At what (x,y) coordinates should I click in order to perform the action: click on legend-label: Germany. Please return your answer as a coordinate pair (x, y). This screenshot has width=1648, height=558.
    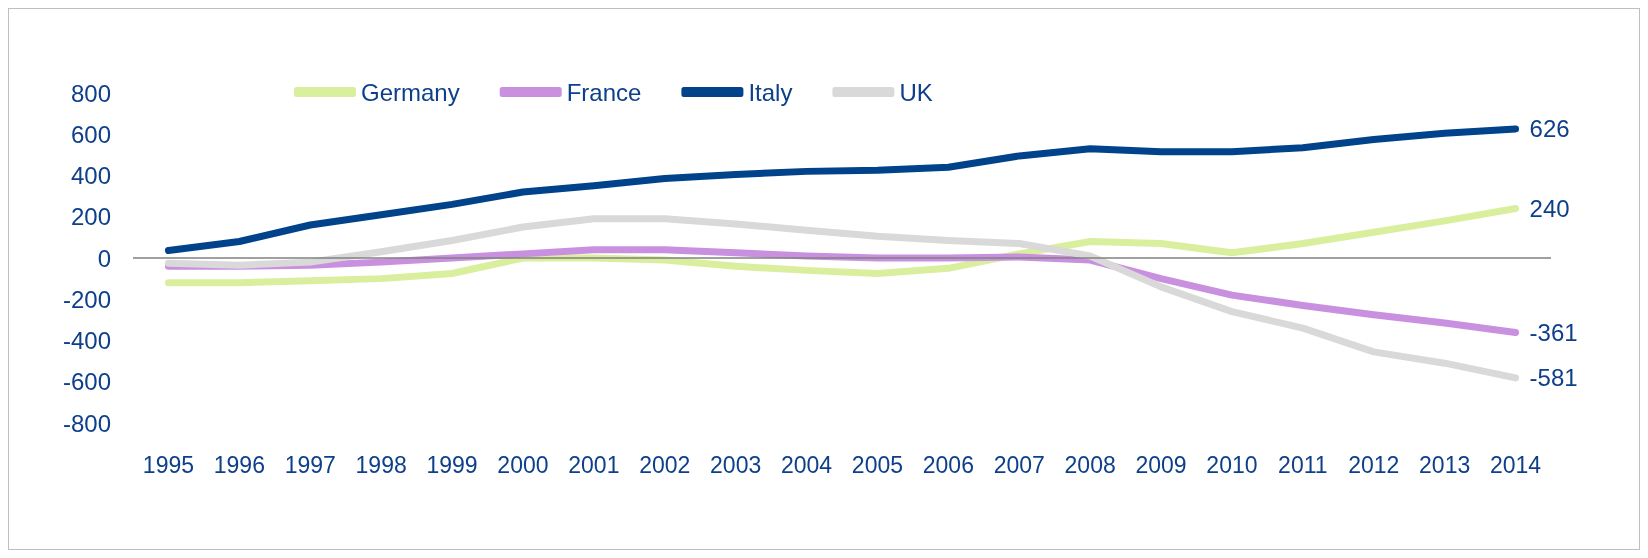
    Looking at the image, I should click on (410, 92).